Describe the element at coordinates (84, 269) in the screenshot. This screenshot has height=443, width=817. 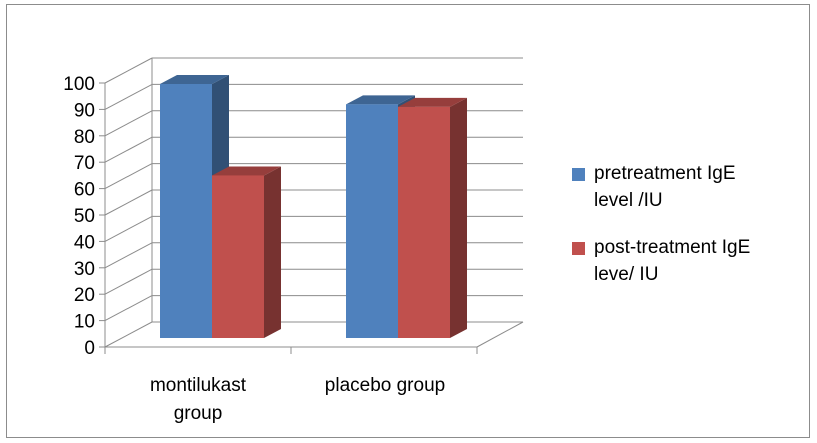
I see `y-tick-label: 30` at that location.